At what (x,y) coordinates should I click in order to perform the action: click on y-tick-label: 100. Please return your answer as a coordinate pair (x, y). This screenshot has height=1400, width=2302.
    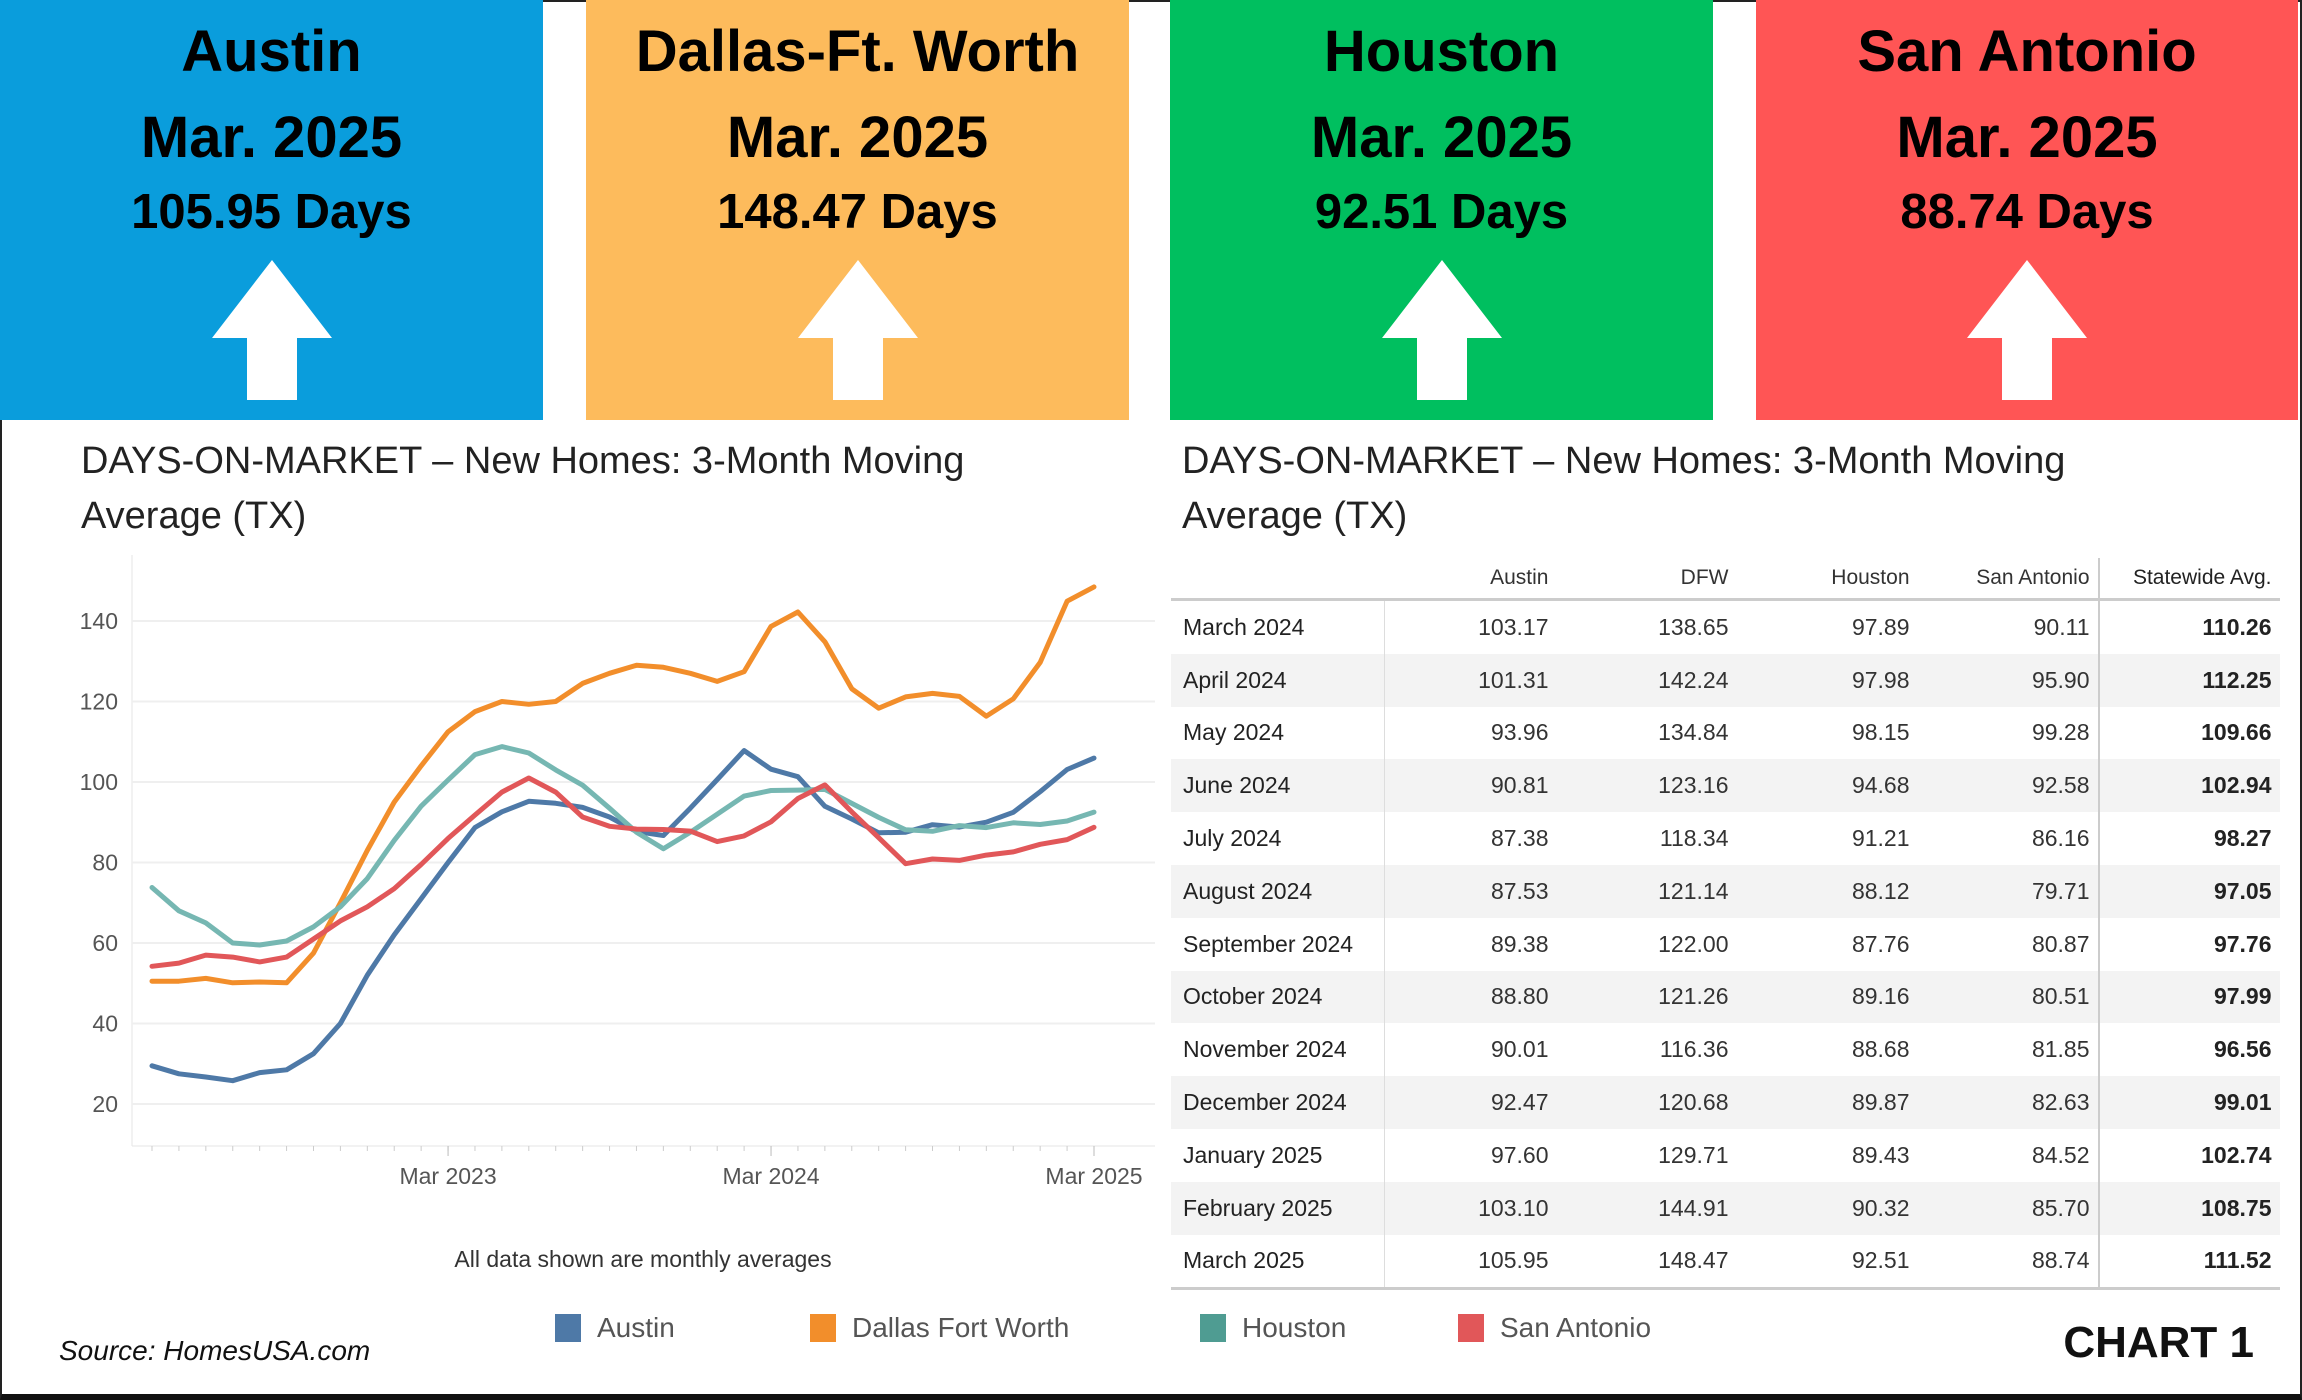
    Looking at the image, I should click on (99, 782).